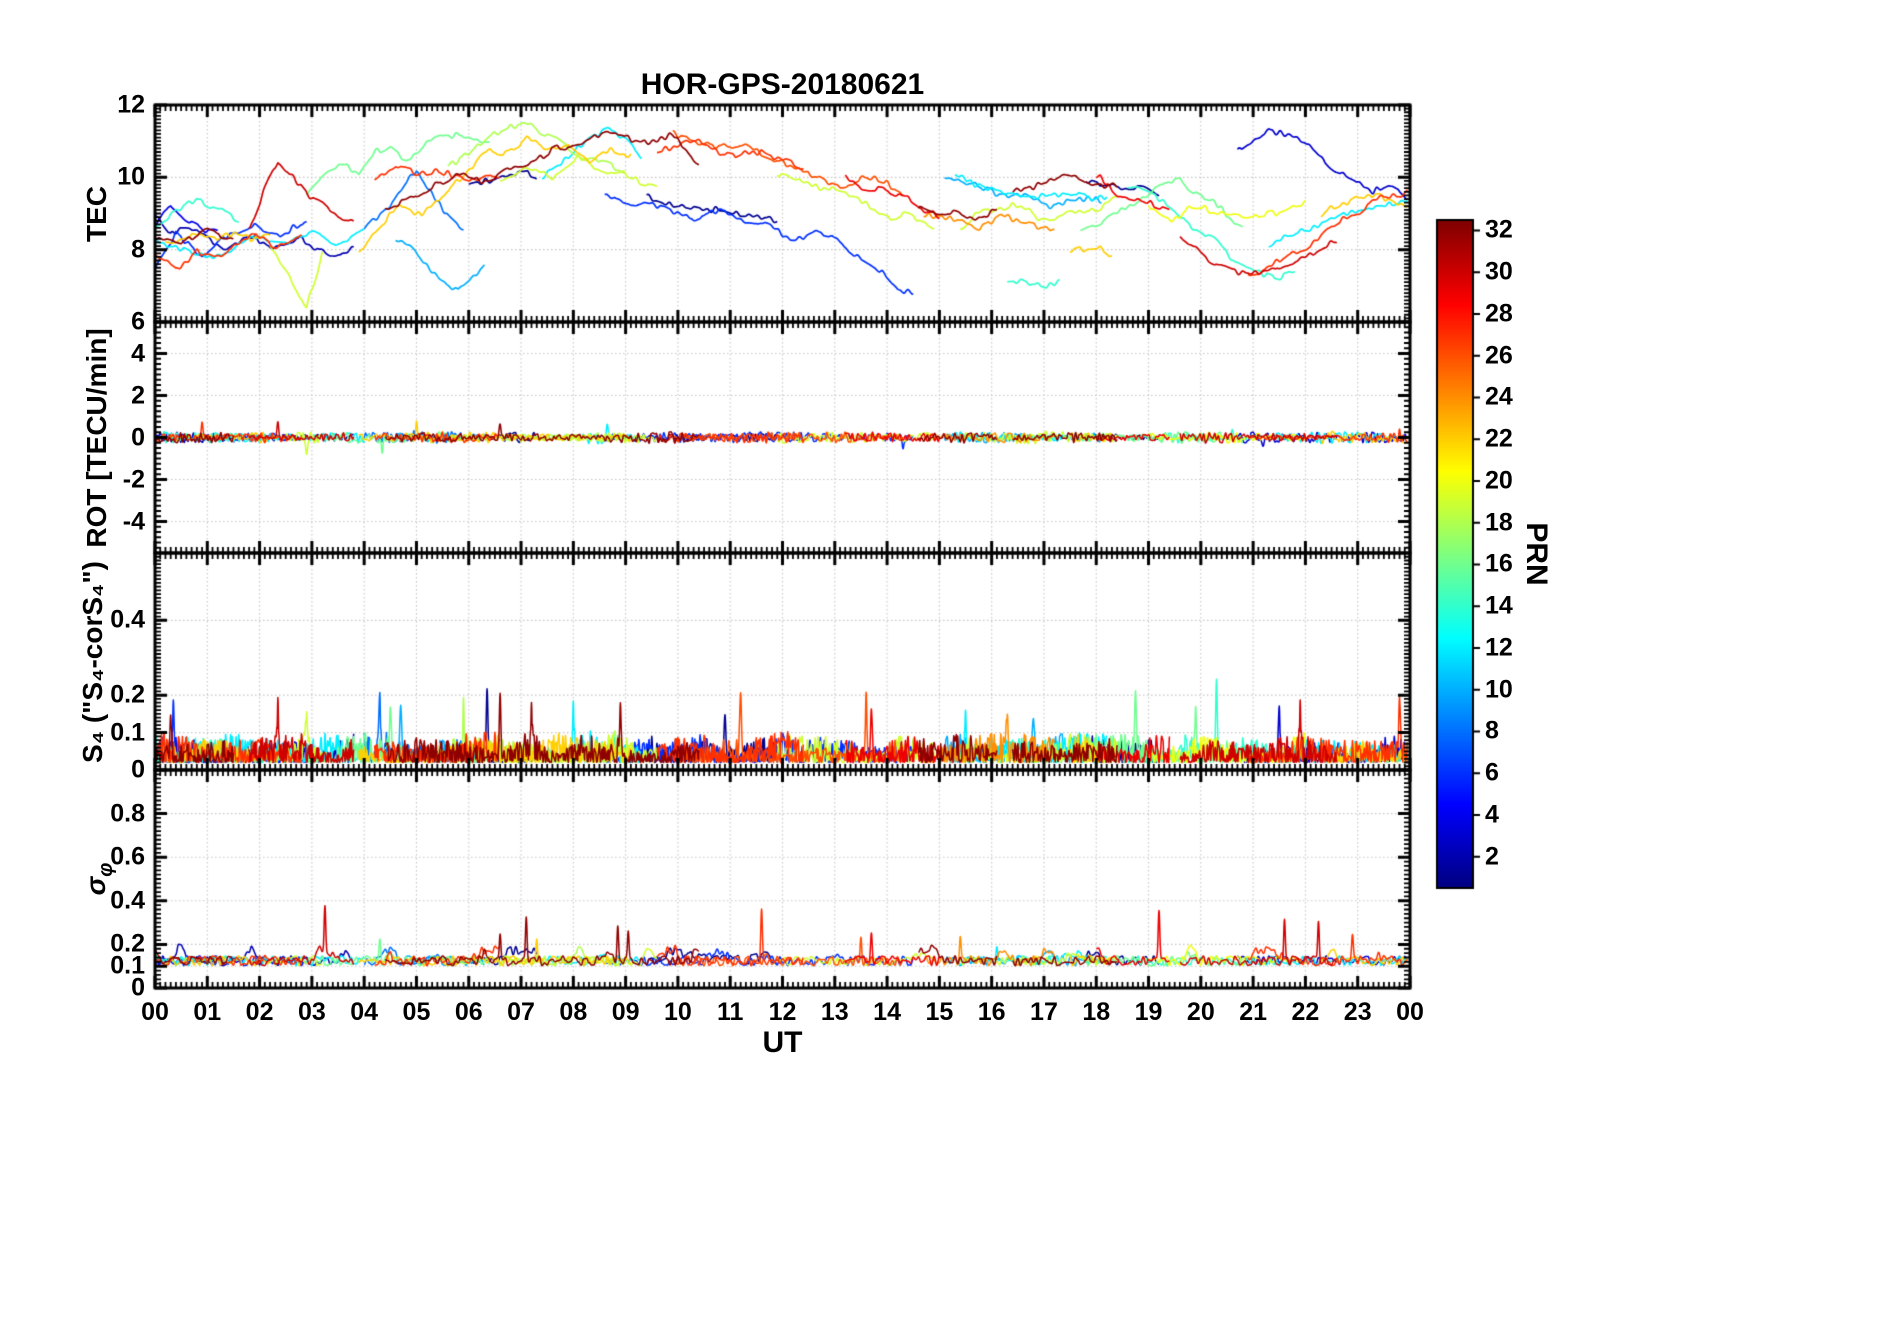 The height and width of the screenshot is (1330, 1902). I want to click on y-tick-label: 8, so click(138, 249).